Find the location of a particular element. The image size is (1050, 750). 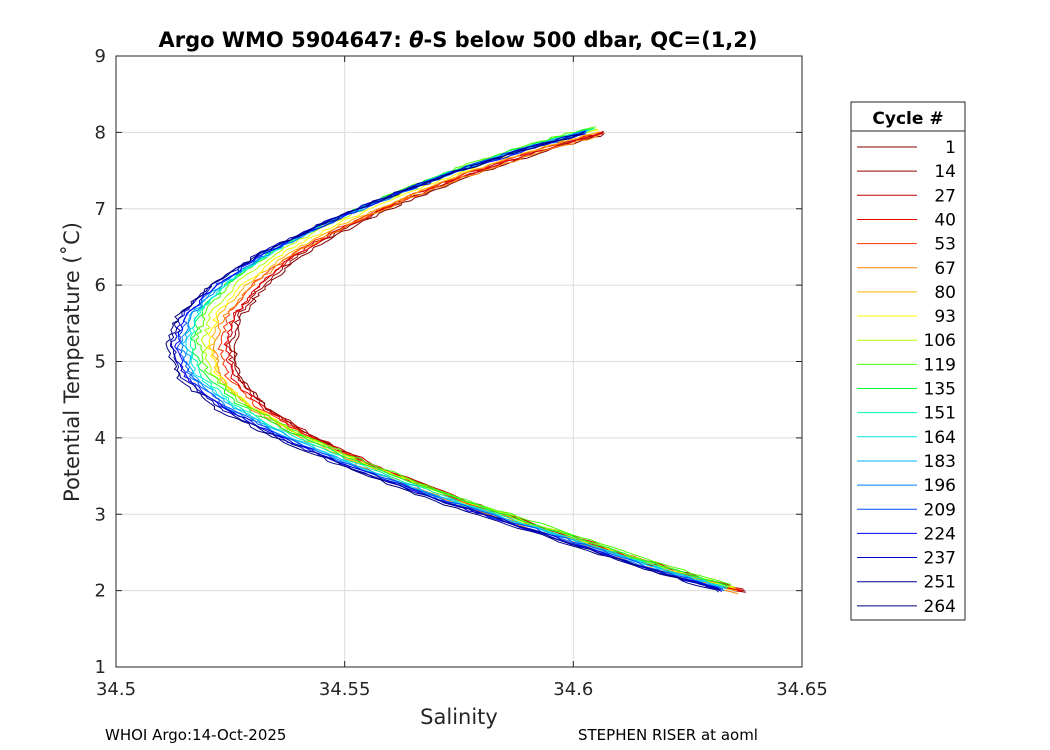

legend-label-53: 53 is located at coordinates (945, 245).